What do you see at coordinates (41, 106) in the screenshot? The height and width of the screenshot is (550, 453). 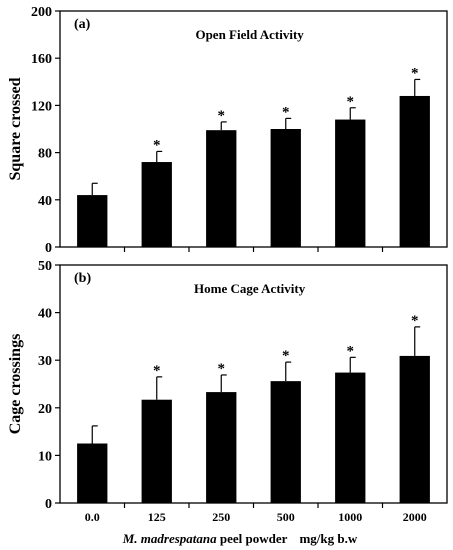 I see `y-tick-label: 120` at bounding box center [41, 106].